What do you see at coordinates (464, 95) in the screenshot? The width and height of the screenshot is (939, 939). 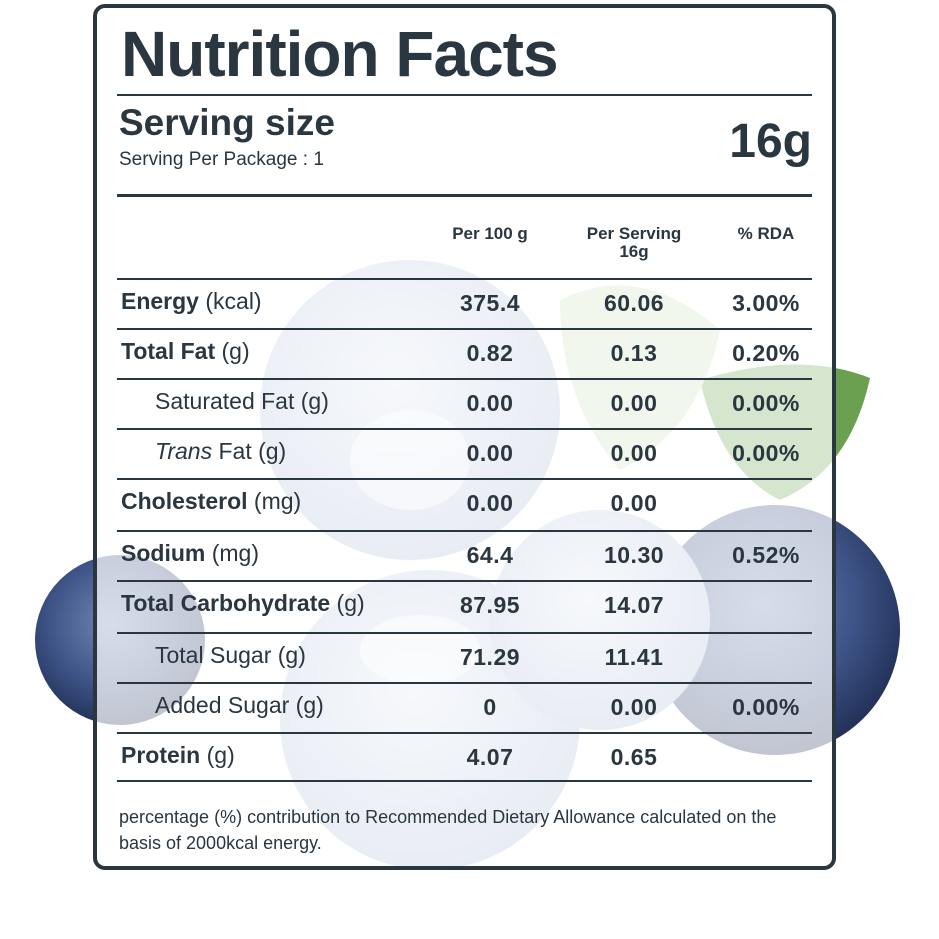 I see `title-rule` at bounding box center [464, 95].